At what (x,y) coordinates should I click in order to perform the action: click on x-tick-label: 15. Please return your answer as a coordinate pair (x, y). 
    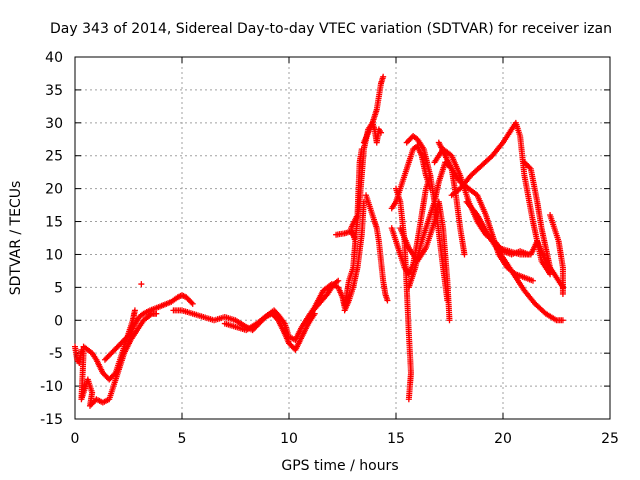
    Looking at the image, I should click on (396, 439).